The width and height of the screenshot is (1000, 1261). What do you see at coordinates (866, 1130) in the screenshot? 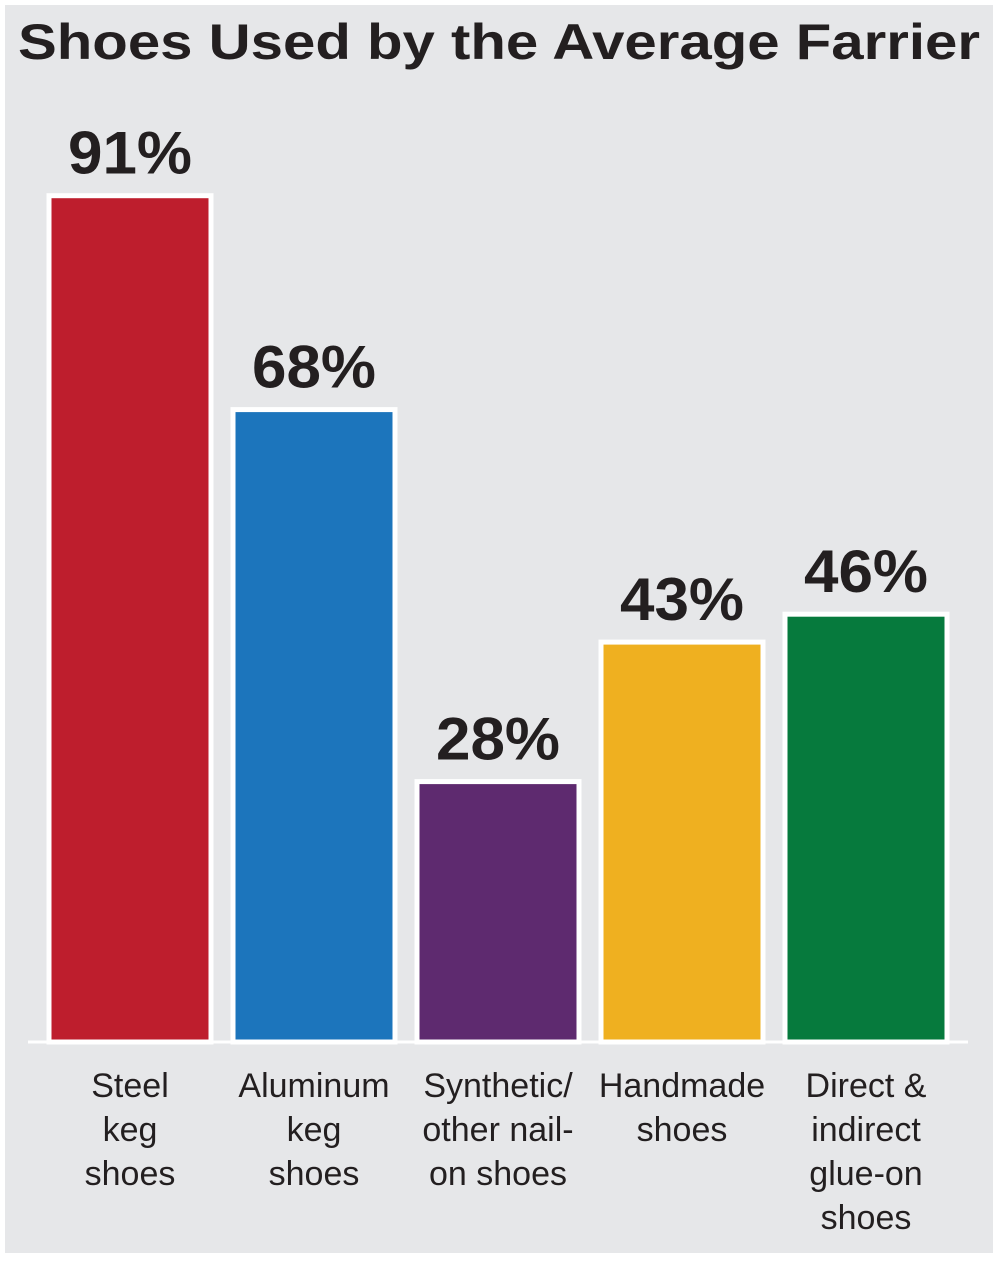
I see `x-tick-label: indirect` at bounding box center [866, 1130].